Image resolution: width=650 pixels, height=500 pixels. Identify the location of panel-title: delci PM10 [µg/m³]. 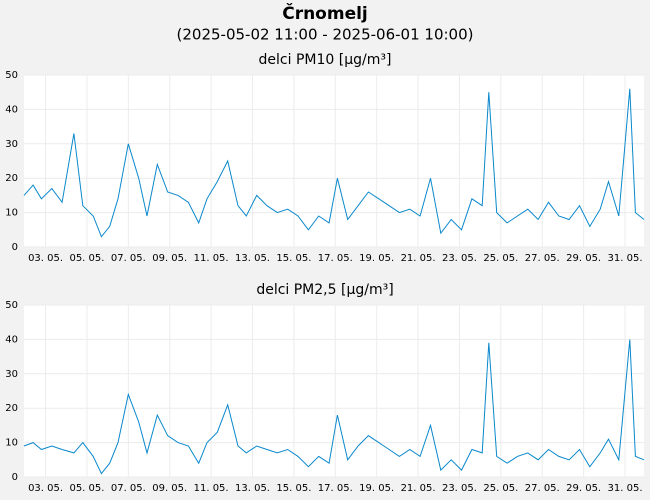
(325, 60).